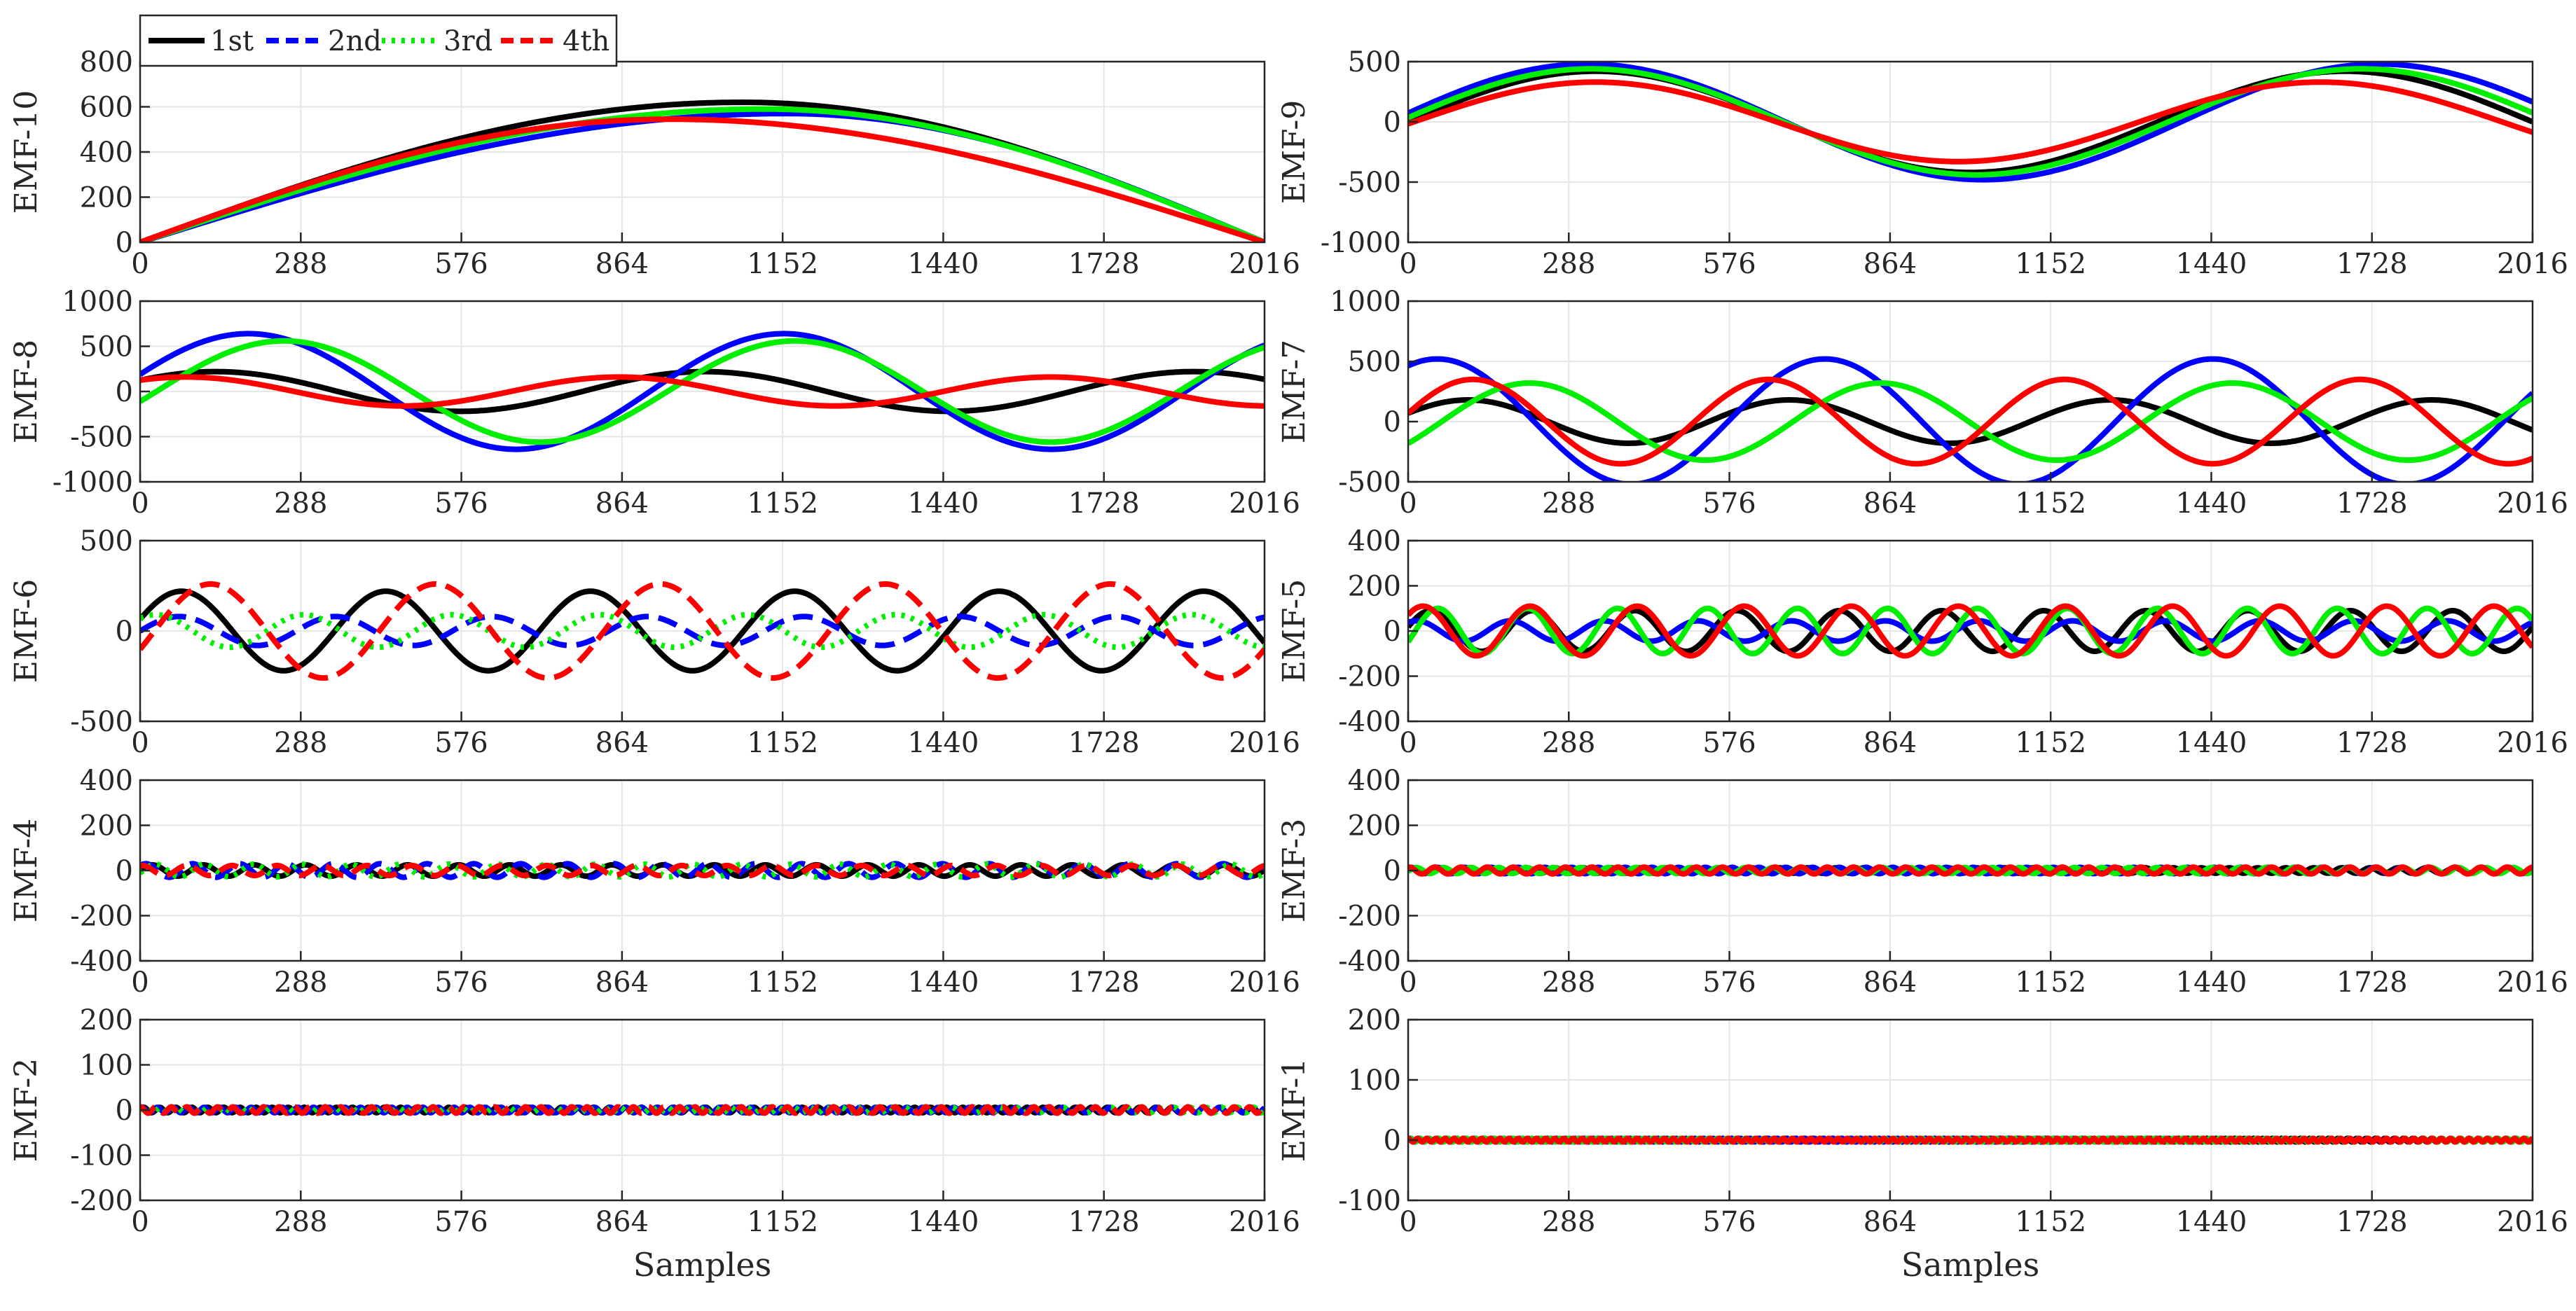  What do you see at coordinates (1294, 871) in the screenshot?
I see `y-axis-label: EMF-3` at bounding box center [1294, 871].